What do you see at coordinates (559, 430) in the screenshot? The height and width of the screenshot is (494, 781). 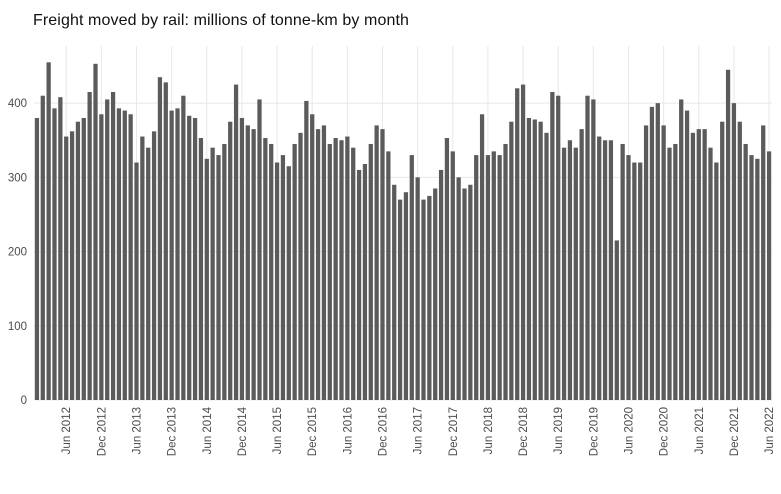 I see `x-axis-tick-label: Jun 2019` at bounding box center [559, 430].